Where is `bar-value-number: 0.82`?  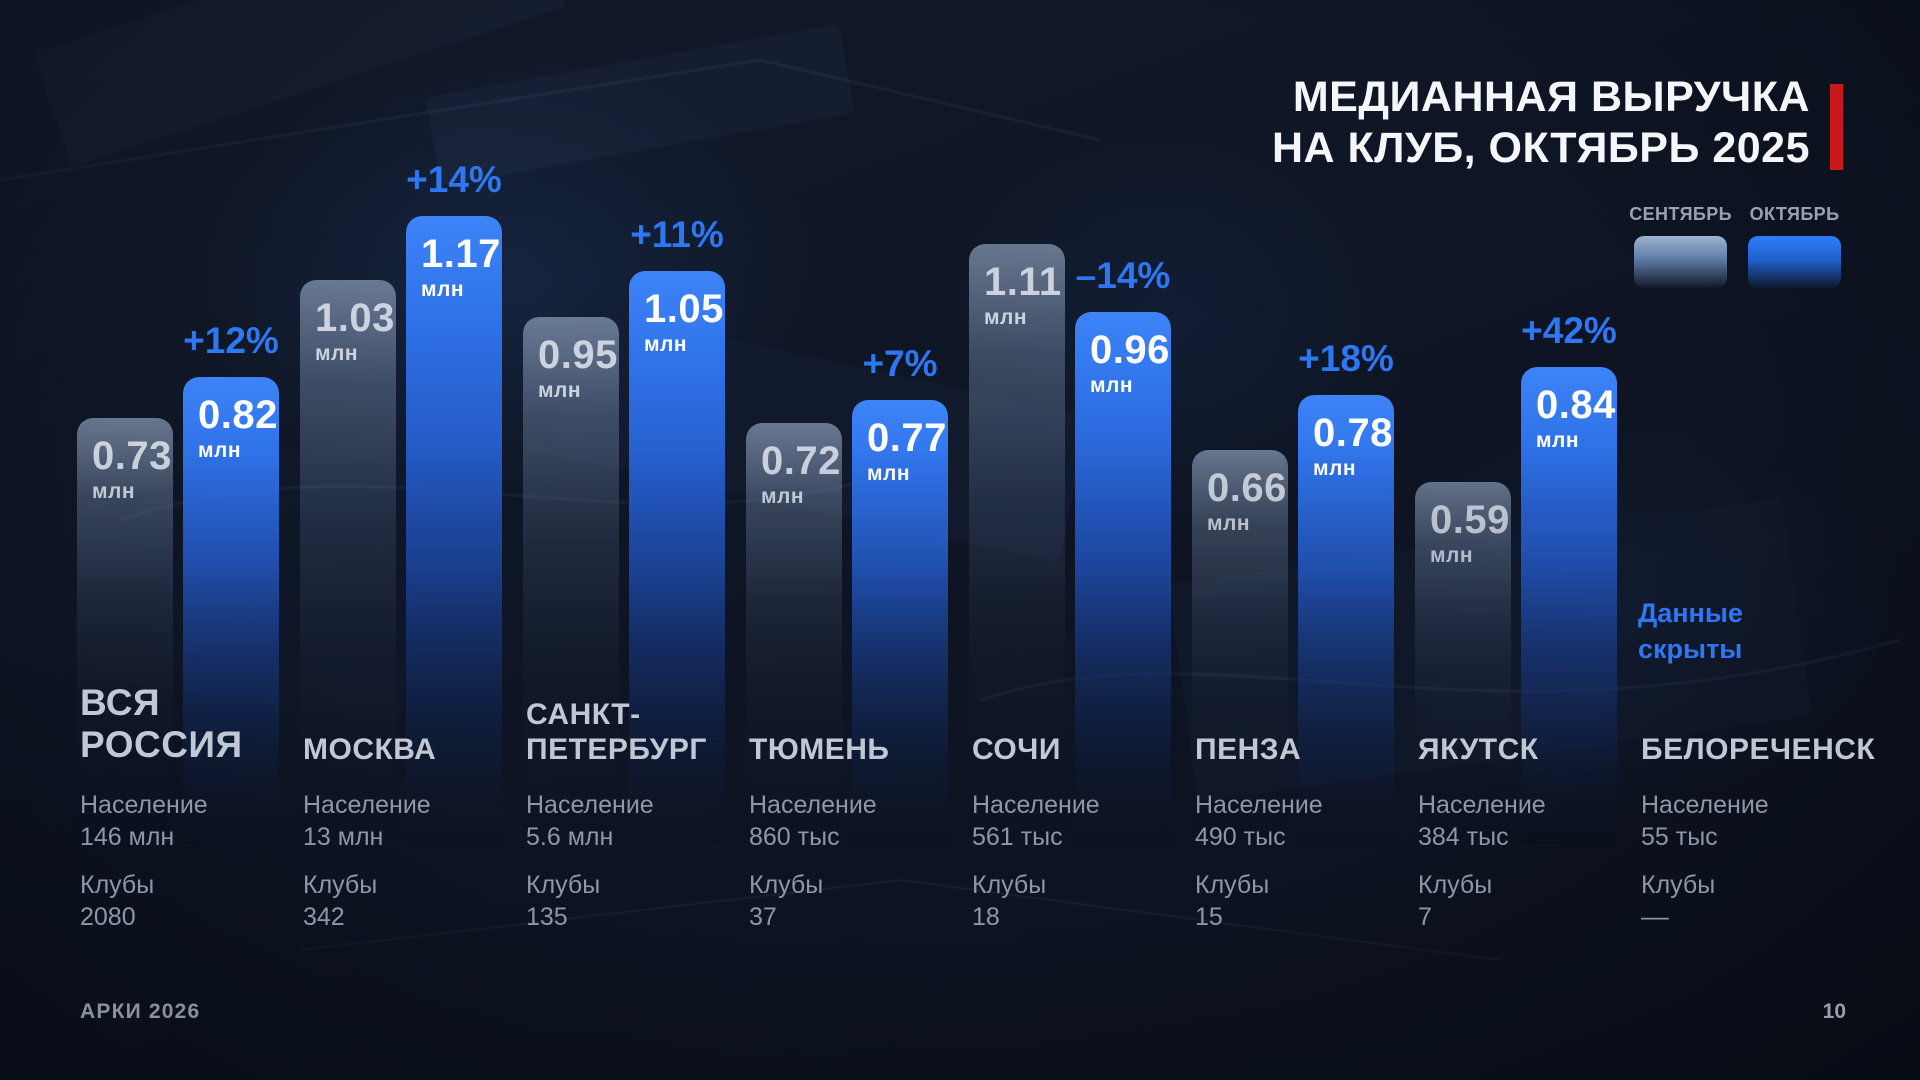 bar-value-number: 0.82 is located at coordinates (238, 414).